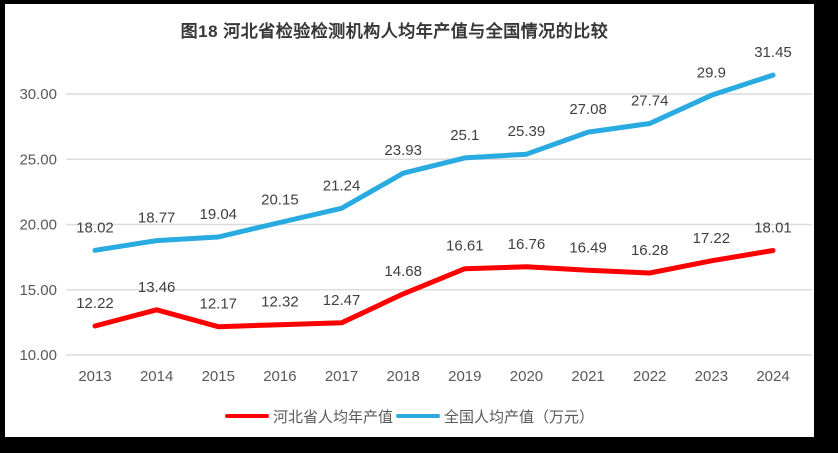 This screenshot has height=453, width=838. Describe the element at coordinates (526, 376) in the screenshot. I see `x-axis-tick-label: 2020` at that location.